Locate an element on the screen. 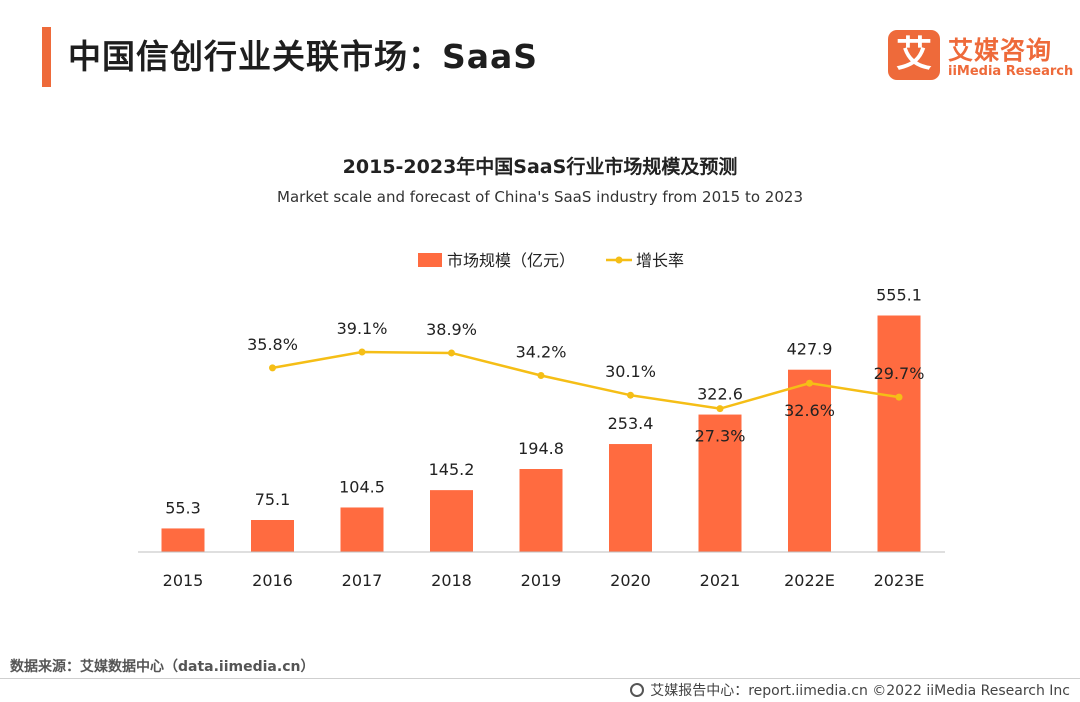  growth-point-2016 is located at coordinates (272, 368).